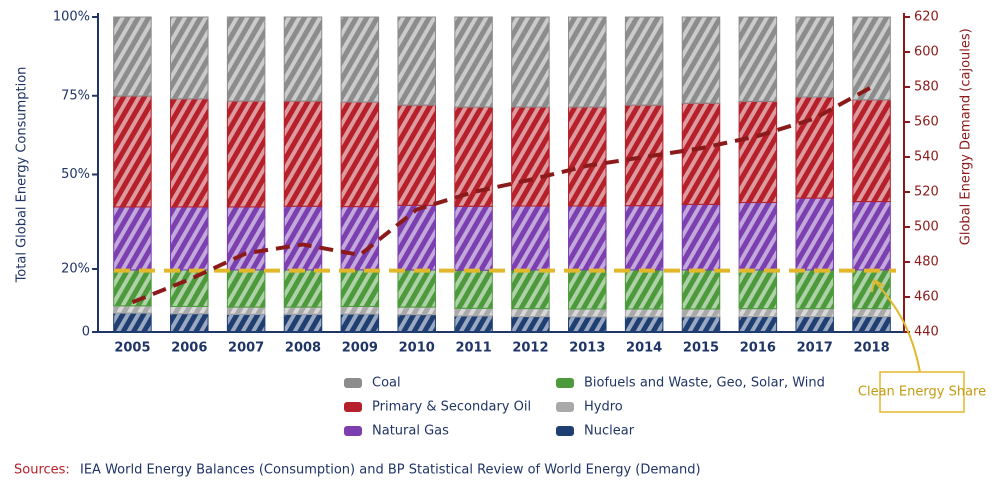  I want to click on legend-label: Coal, so click(386, 383).